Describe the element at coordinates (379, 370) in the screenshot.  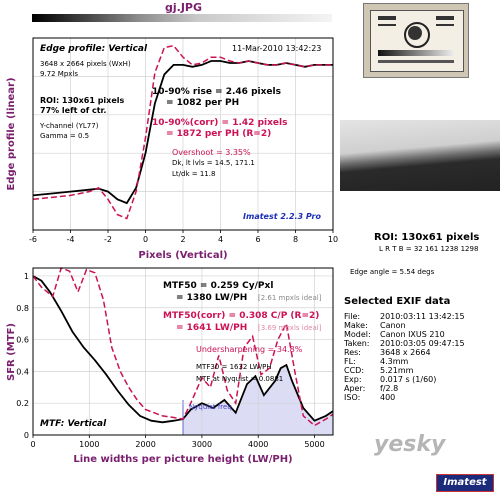
I see `exif-row-ccd: CCD: 5.21mm` at that location.